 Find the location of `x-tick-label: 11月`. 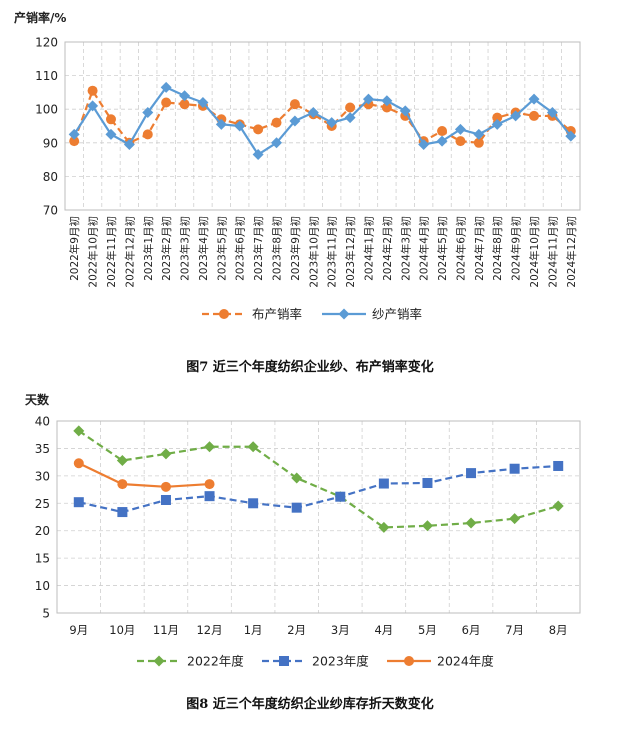

x-tick-label: 11月 is located at coordinates (166, 630).